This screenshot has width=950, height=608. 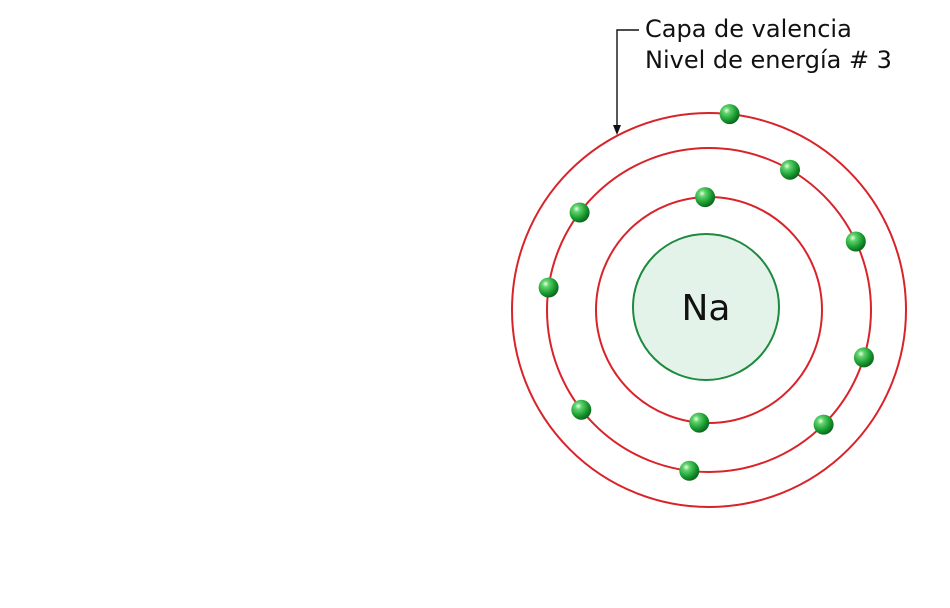 I want to click on annotation-pointer, so click(x=626, y=82).